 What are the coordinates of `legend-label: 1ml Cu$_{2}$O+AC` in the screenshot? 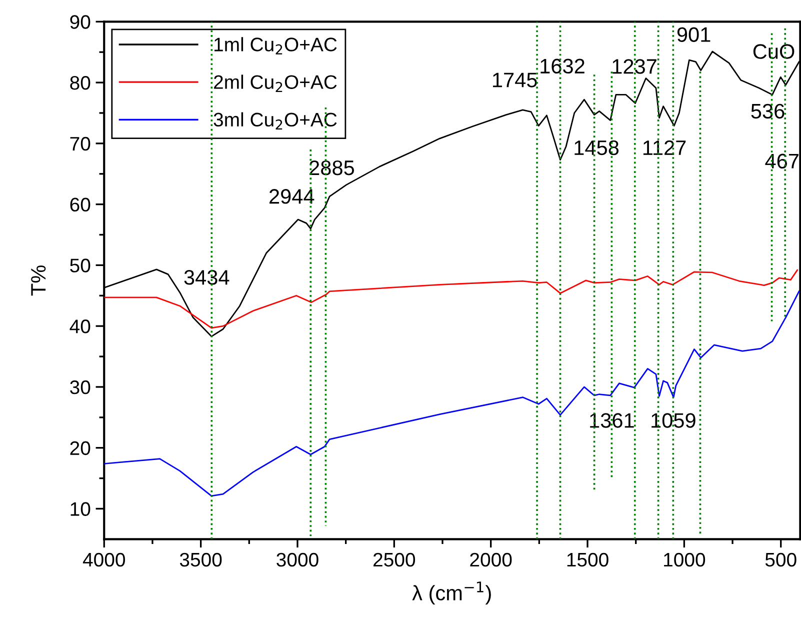 It's located at (275, 45).